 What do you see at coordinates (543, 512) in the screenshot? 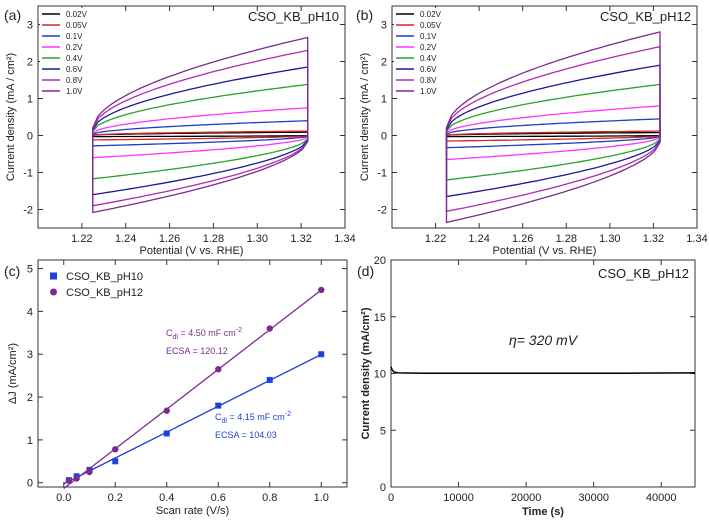
I see `x-axis-label: Time (s)` at bounding box center [543, 512].